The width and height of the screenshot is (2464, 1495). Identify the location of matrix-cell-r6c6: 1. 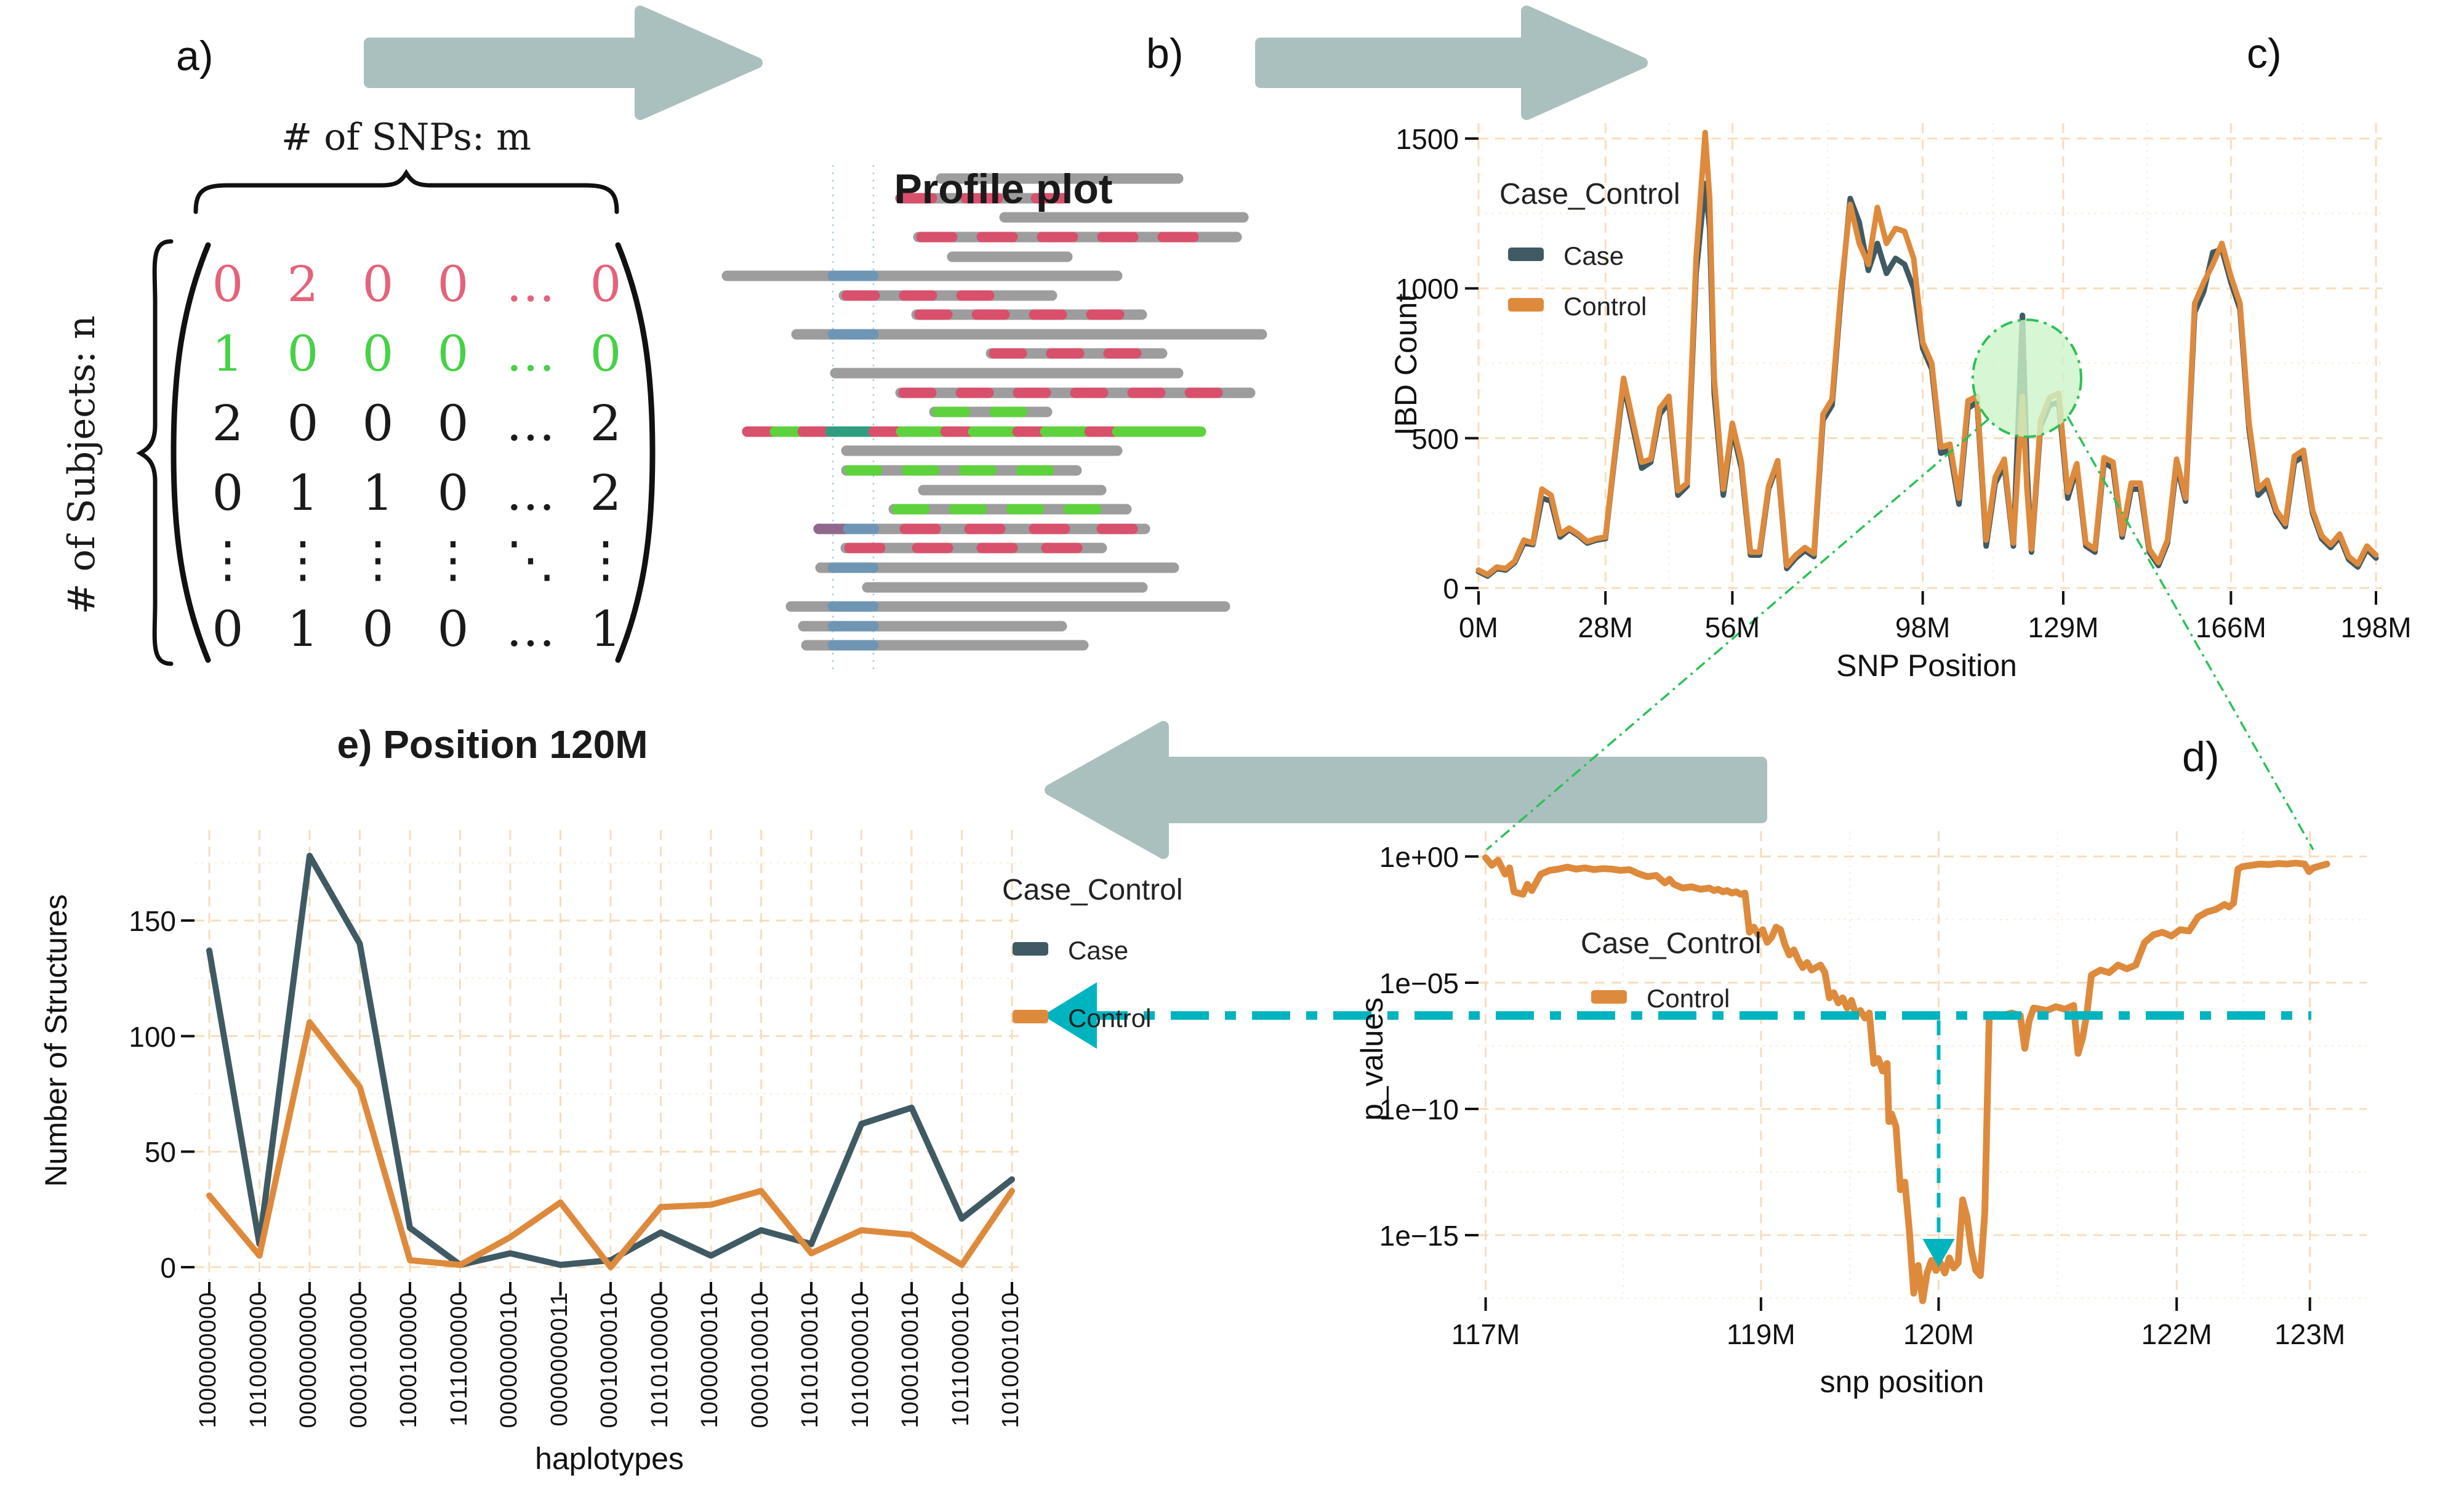
(606, 629).